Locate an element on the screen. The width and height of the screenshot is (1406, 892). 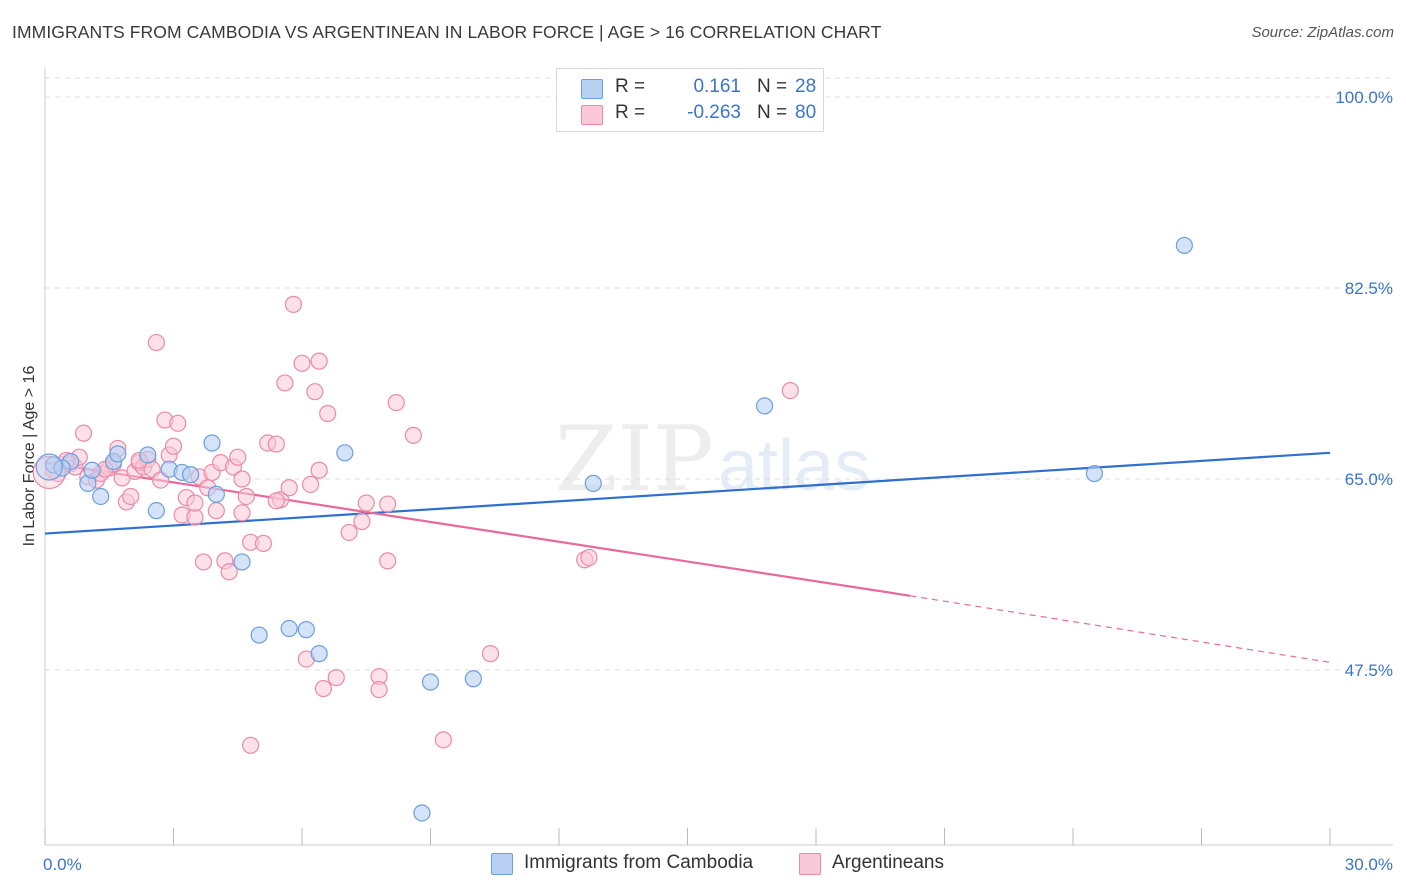
source-credit: Source: ZipAtlas.com is located at coordinates (1322, 32).